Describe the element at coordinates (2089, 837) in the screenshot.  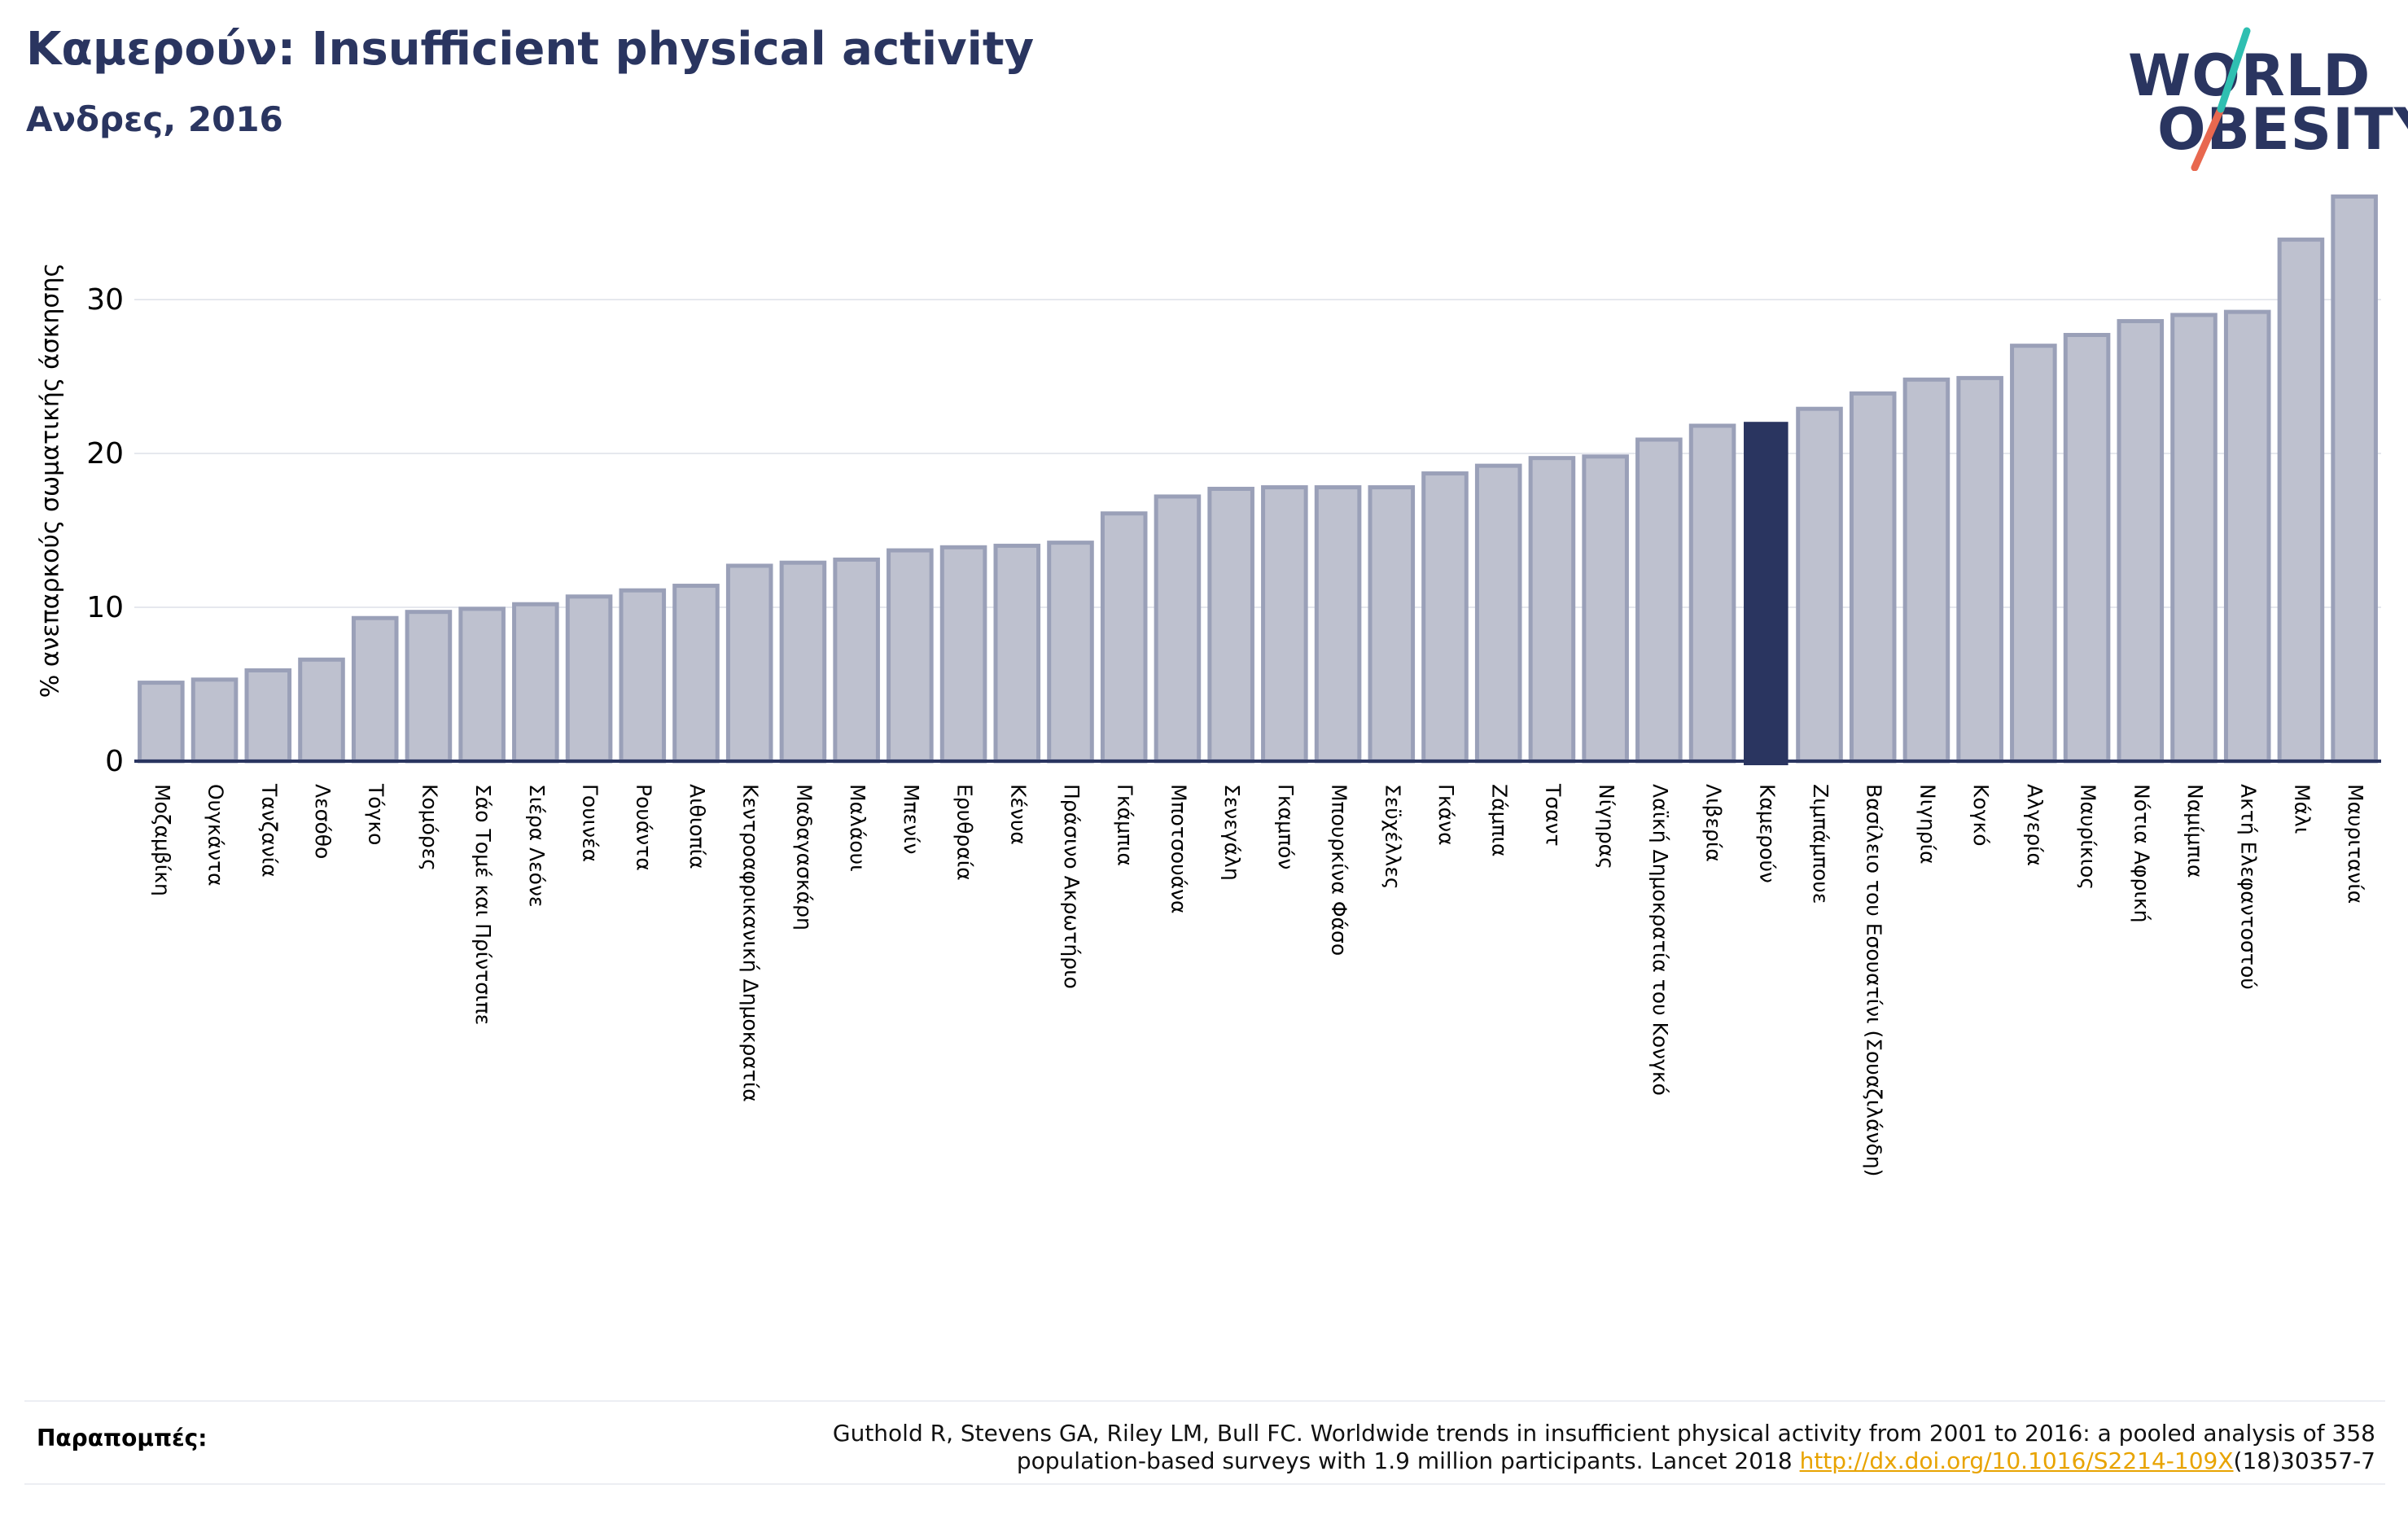
I see `x-tick-label: Μαυρίκιος` at that location.